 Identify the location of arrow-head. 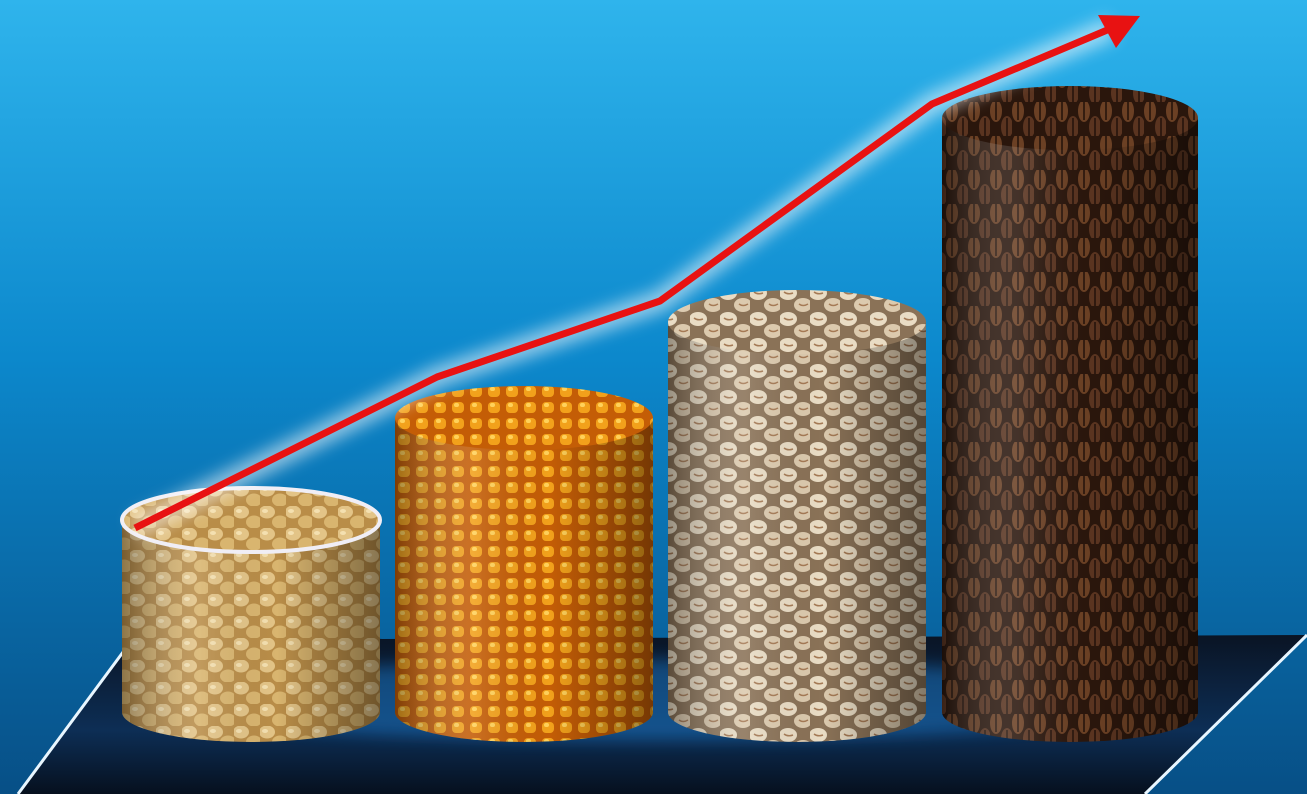
(1119, 31).